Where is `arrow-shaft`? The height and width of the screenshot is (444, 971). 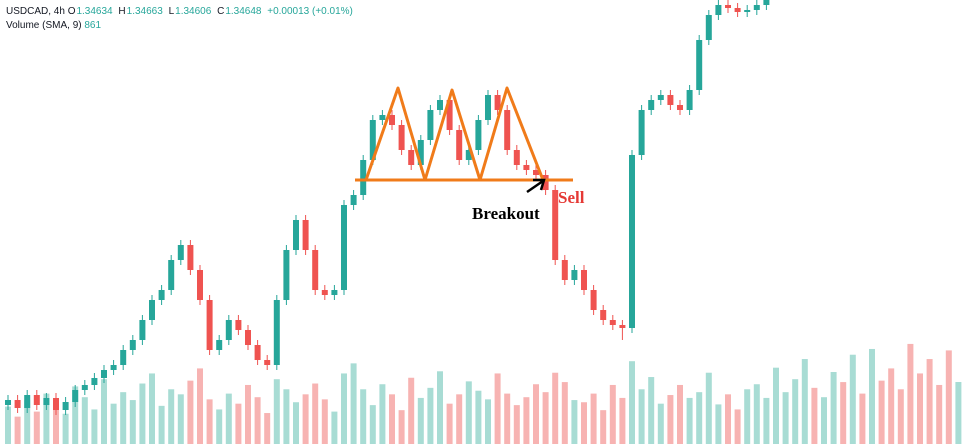
arrow-shaft is located at coordinates (535, 186).